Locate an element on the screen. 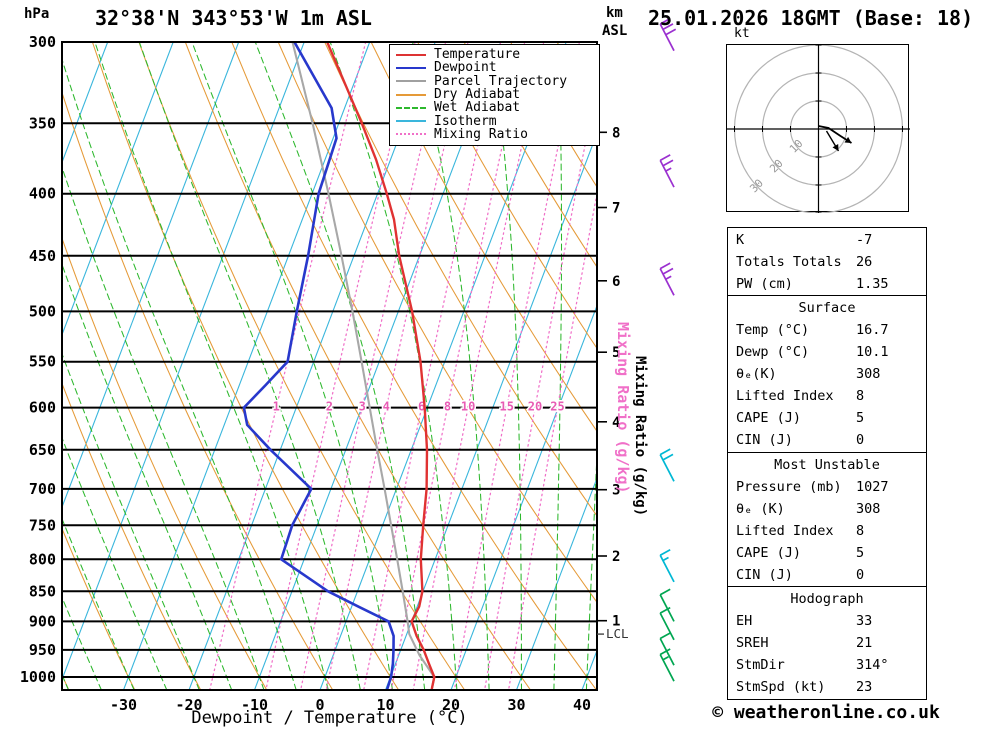 This screenshot has width=1000, height=733. stat-label: θₑ(K) is located at coordinates (756, 374).